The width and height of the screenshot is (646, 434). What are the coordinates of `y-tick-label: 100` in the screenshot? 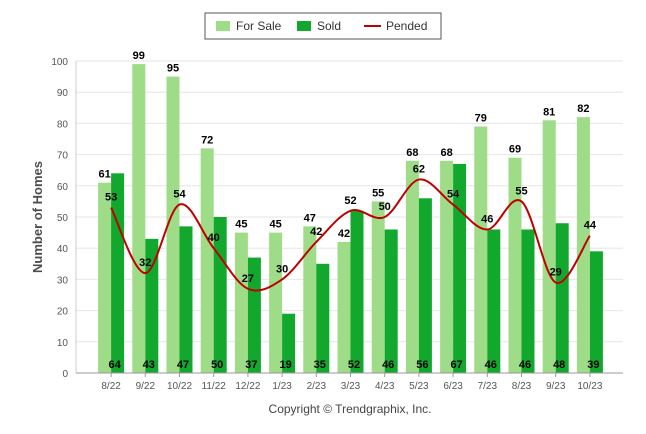 It's located at (59, 62).